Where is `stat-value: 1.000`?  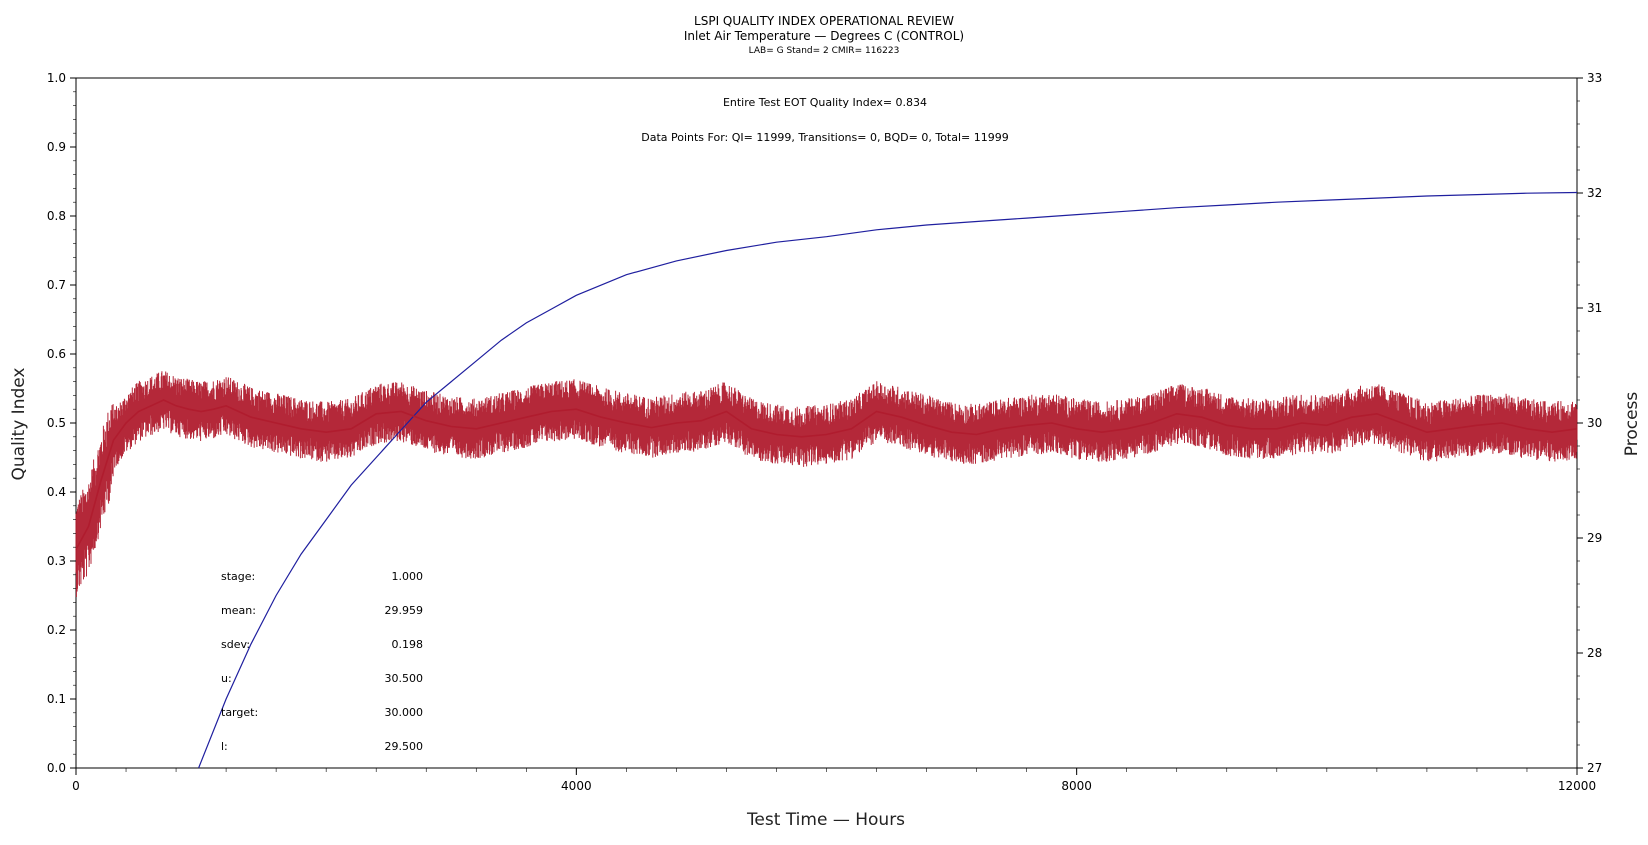 stat-value: 1.000 is located at coordinates (408, 576).